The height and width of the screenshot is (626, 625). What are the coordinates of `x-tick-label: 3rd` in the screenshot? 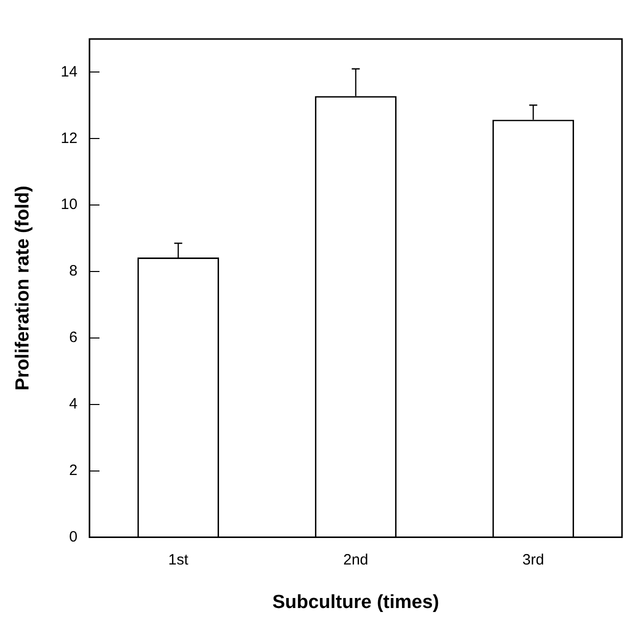 It's located at (533, 559).